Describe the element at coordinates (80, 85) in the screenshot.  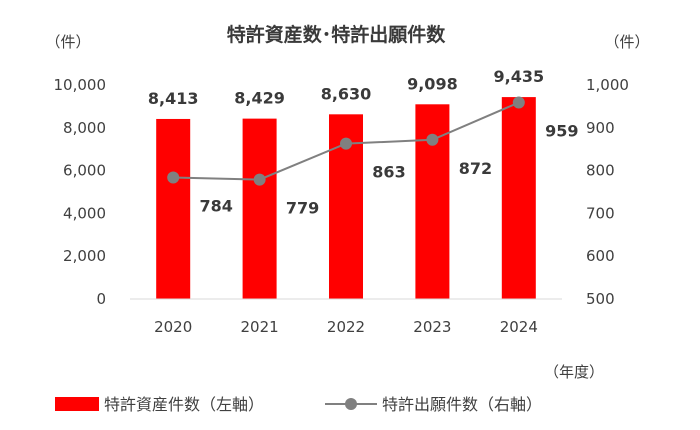
I see `left-tick-label: 10,000` at that location.